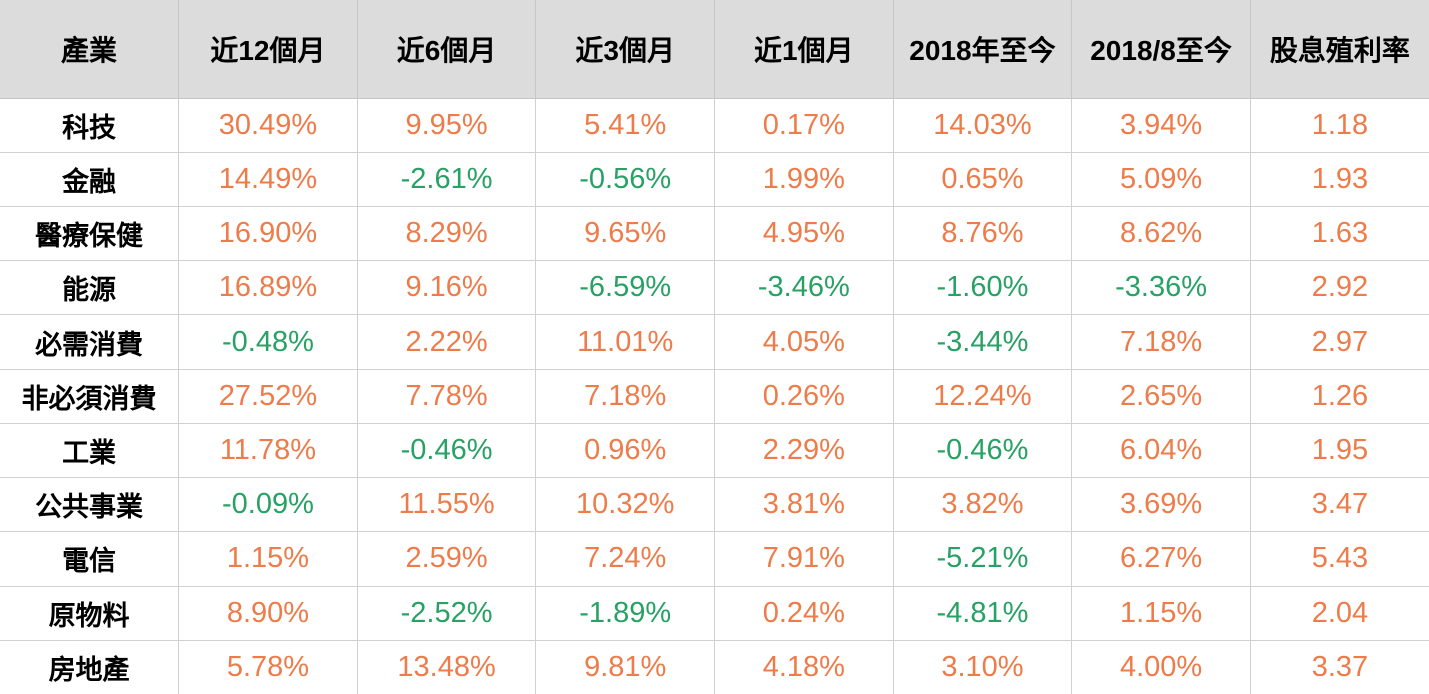 This screenshot has width=1429, height=694. I want to click on row-label: 電信, so click(90, 559).